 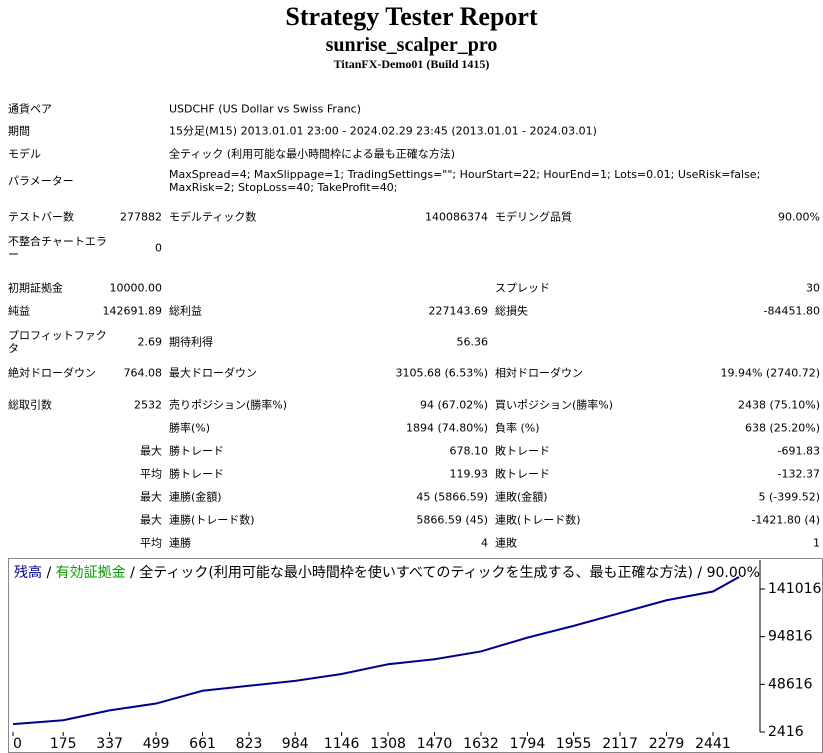 What do you see at coordinates (452, 497) in the screenshot?
I see `cell-value2: 45 (5866.59)` at bounding box center [452, 497].